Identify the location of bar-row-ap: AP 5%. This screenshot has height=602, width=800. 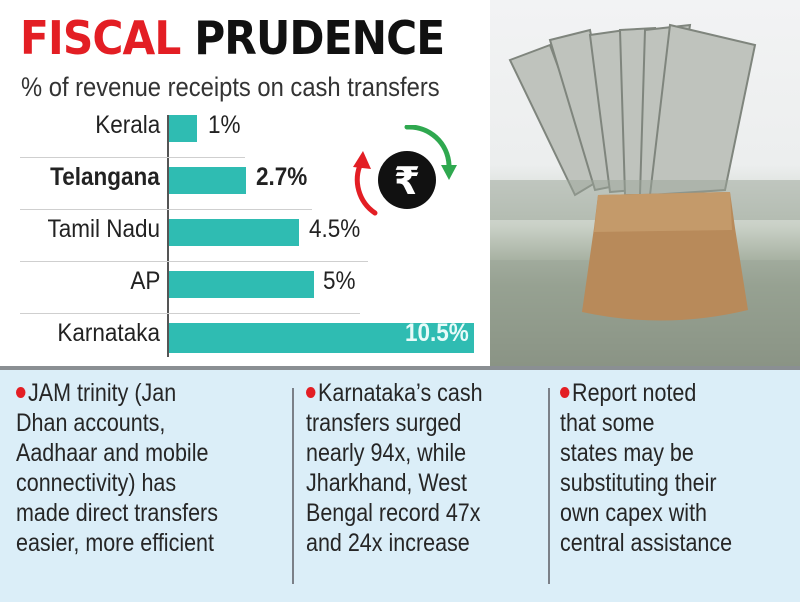
(245, 287).